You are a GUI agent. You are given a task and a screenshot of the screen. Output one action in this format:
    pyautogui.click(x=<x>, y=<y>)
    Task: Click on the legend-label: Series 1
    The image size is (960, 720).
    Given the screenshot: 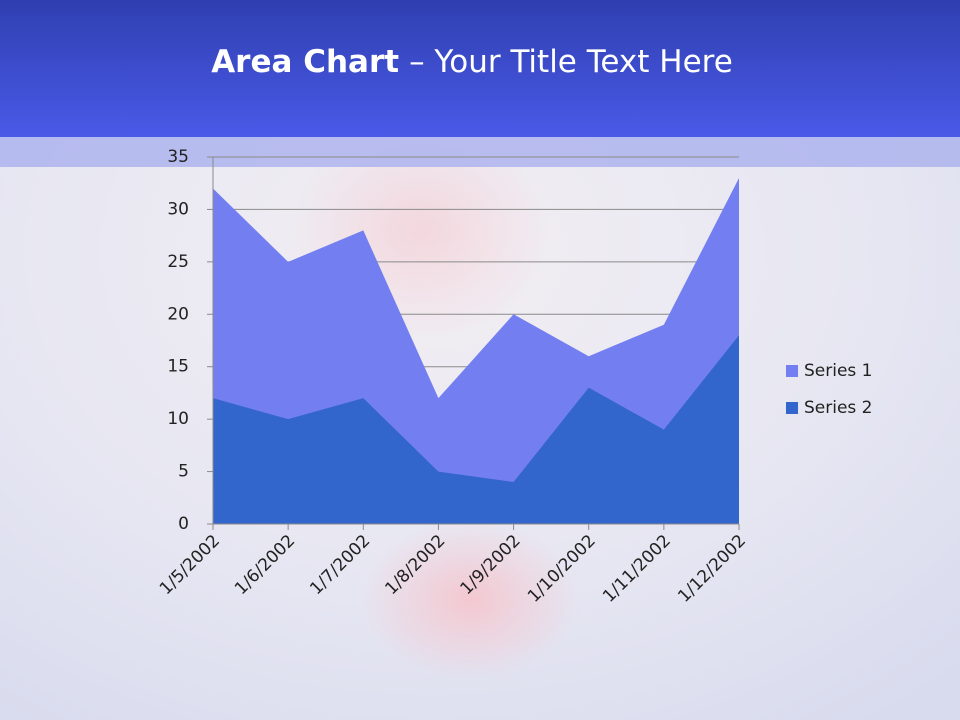 What is the action you would take?
    pyautogui.click(x=838, y=371)
    